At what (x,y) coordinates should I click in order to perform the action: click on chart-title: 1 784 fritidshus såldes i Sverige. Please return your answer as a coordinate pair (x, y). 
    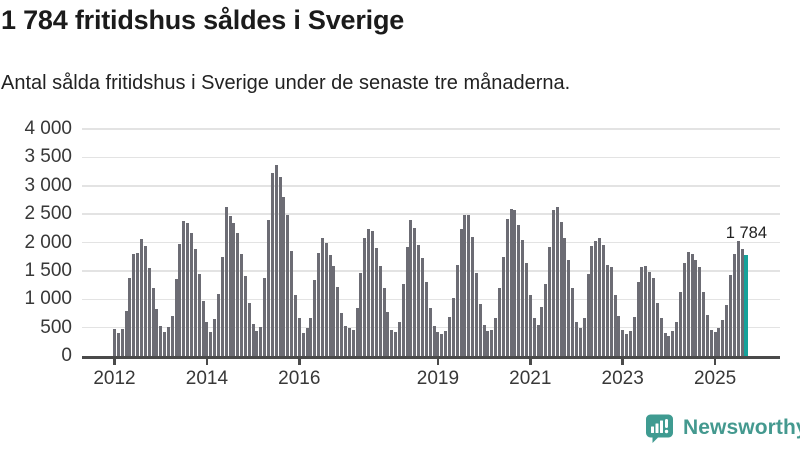
    Looking at the image, I should click on (203, 20).